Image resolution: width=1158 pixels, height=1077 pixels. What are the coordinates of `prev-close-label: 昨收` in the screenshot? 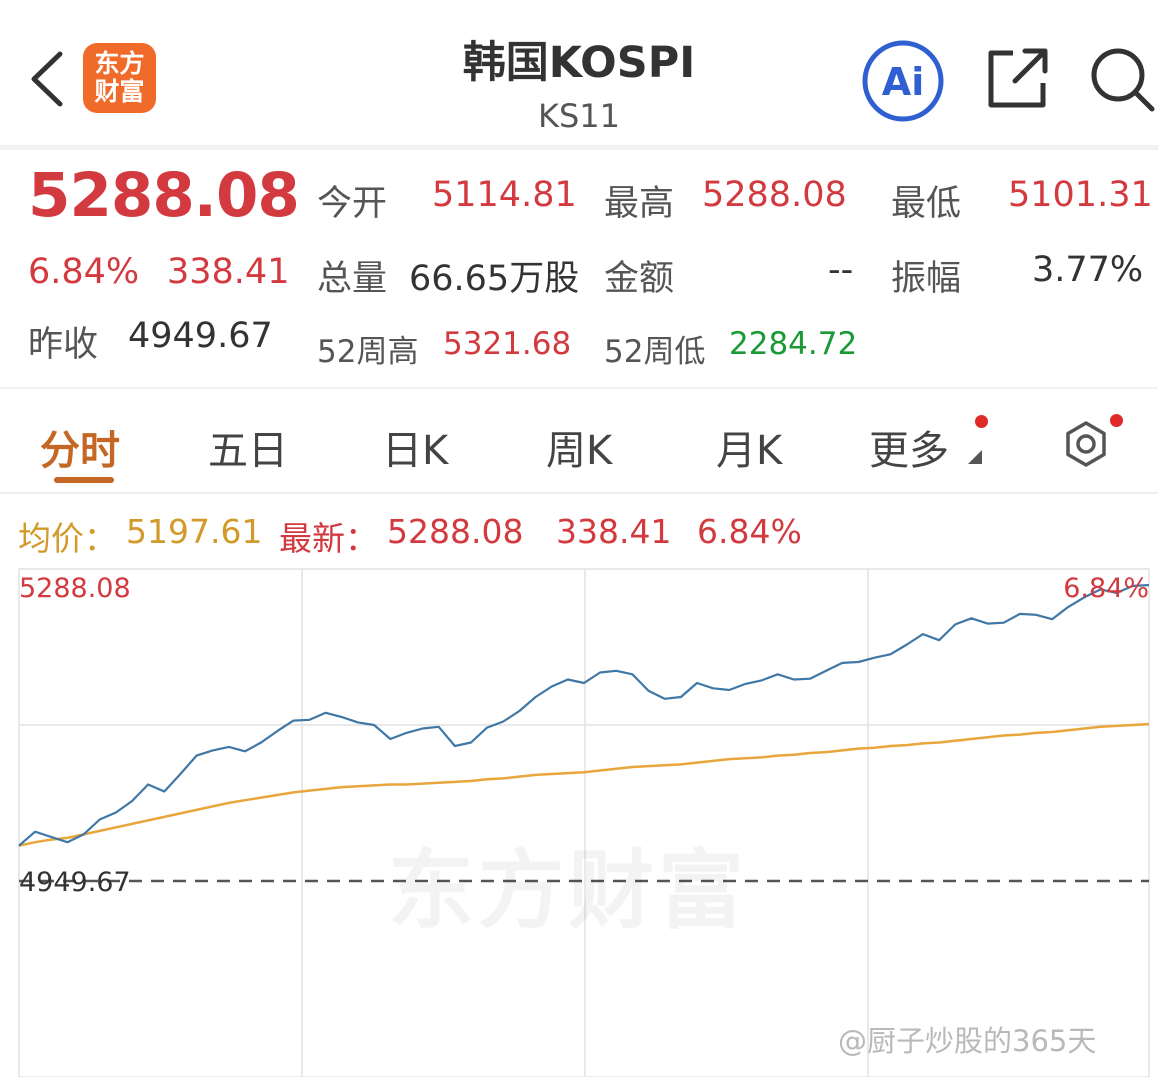 It's located at (63, 345).